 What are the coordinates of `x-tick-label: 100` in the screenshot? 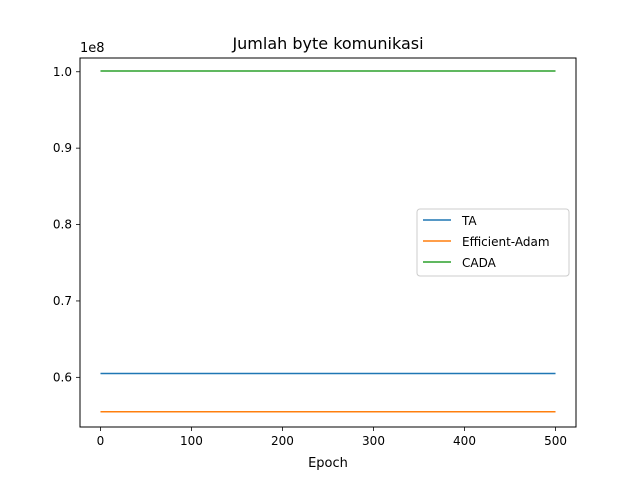 It's located at (191, 441).